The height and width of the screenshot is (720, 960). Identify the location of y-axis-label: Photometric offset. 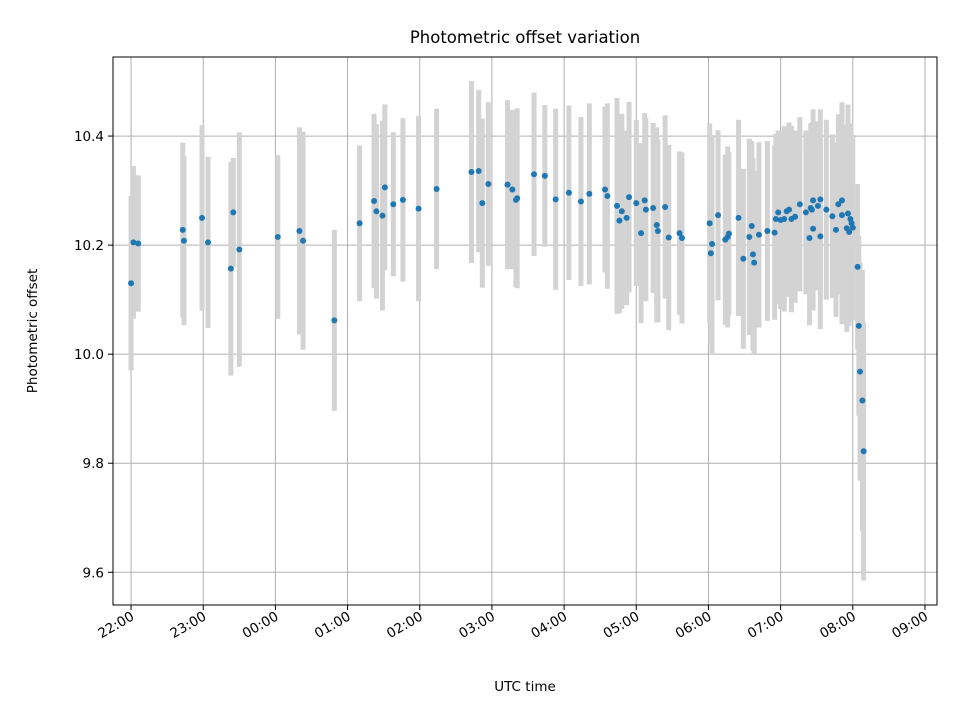
(33, 331).